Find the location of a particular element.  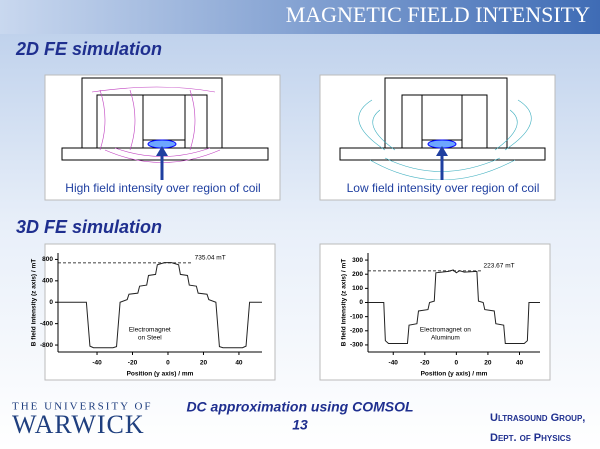

y-tick-label: 200 is located at coordinates (357, 274).